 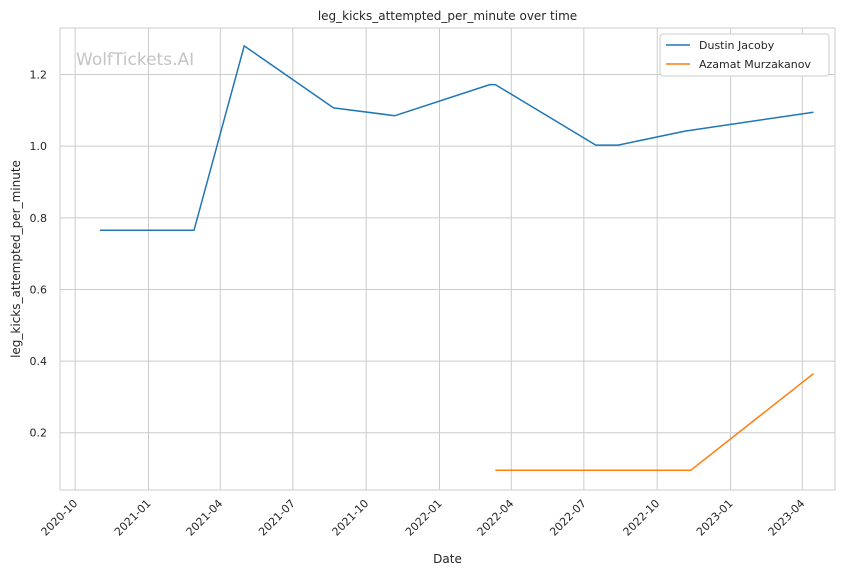 I want to click on legend-box, so click(x=744, y=55).